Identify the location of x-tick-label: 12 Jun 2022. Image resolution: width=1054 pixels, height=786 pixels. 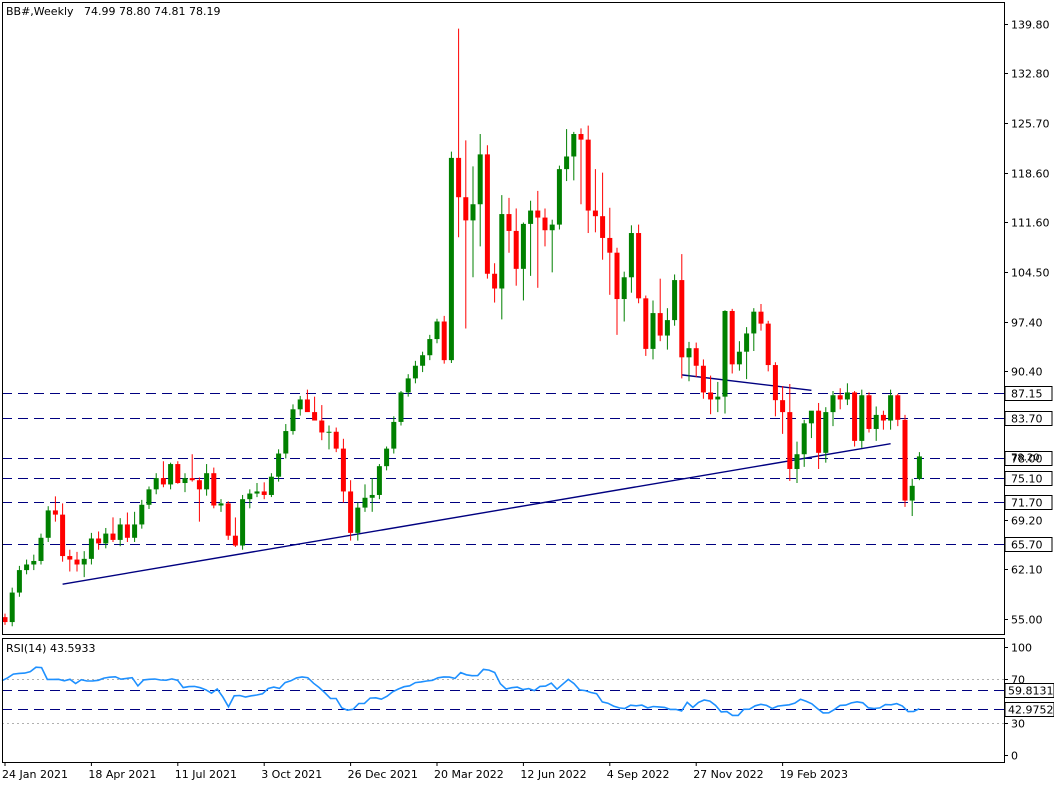
(553, 774).